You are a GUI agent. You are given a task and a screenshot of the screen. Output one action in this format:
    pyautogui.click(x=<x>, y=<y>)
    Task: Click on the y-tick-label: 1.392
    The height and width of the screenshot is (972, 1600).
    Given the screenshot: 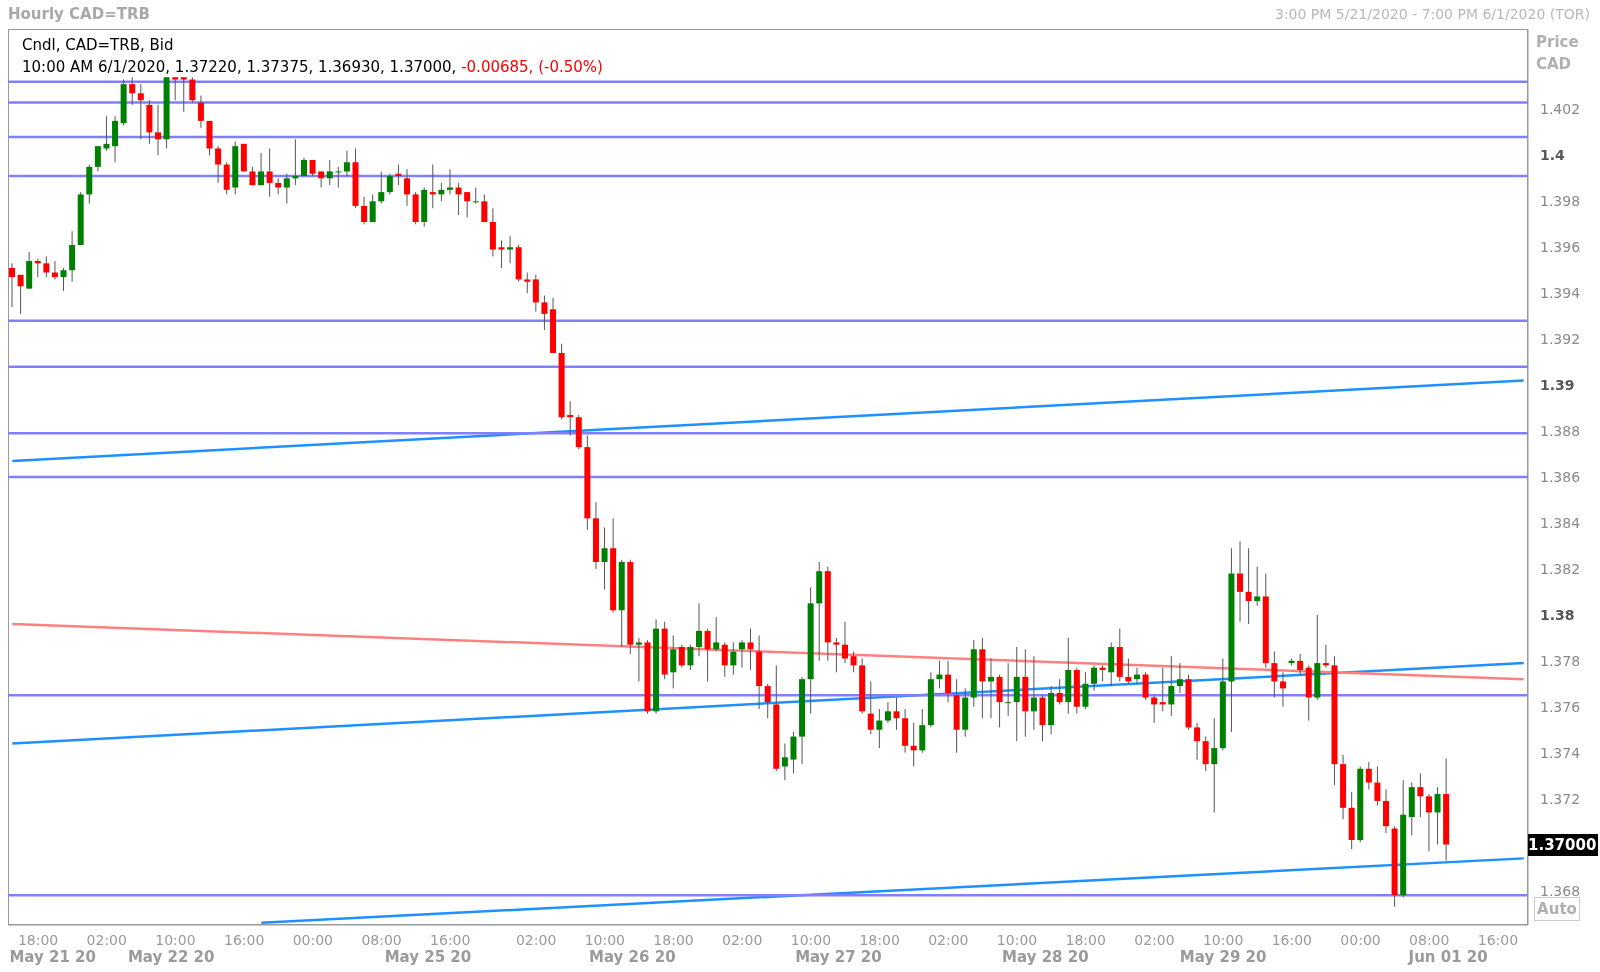 What is the action you would take?
    pyautogui.click(x=1560, y=339)
    